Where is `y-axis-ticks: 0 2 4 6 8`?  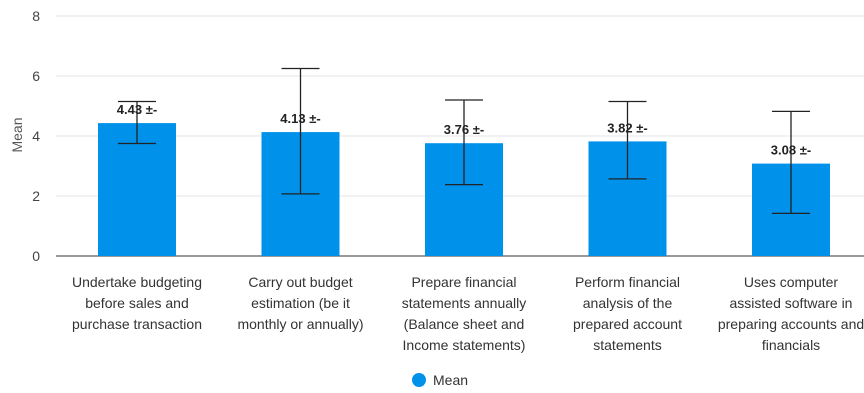
y-axis-ticks: 0 2 4 6 8 is located at coordinates (36, 136).